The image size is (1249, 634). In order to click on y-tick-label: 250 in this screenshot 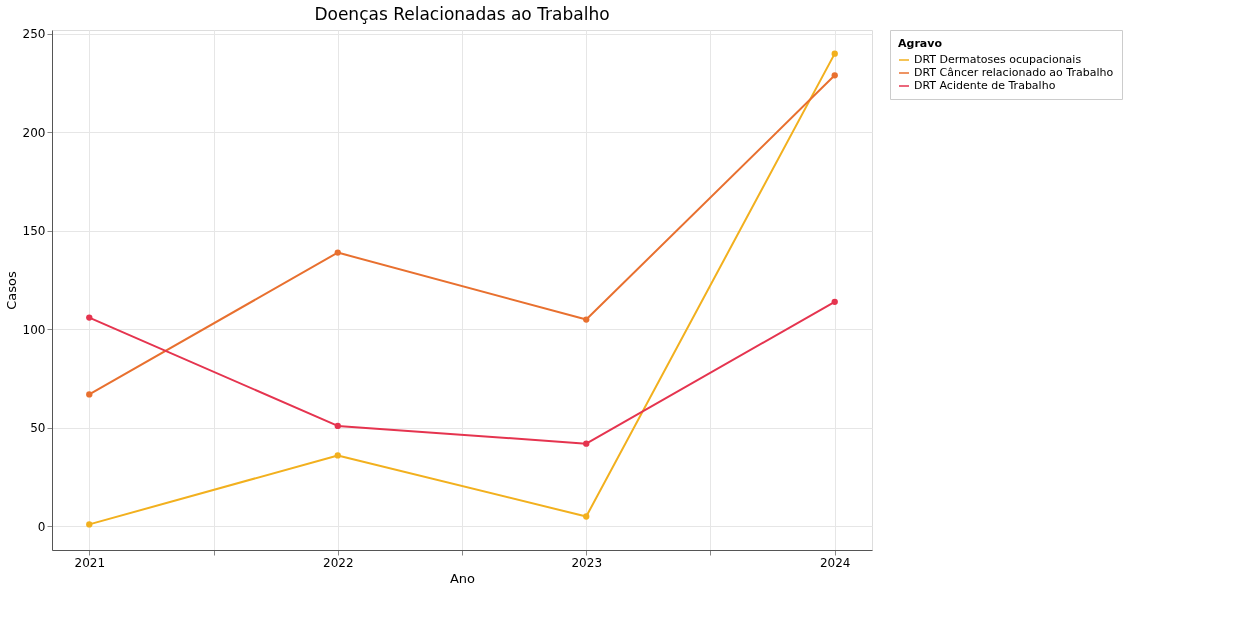, I will do `click(34, 34)`.